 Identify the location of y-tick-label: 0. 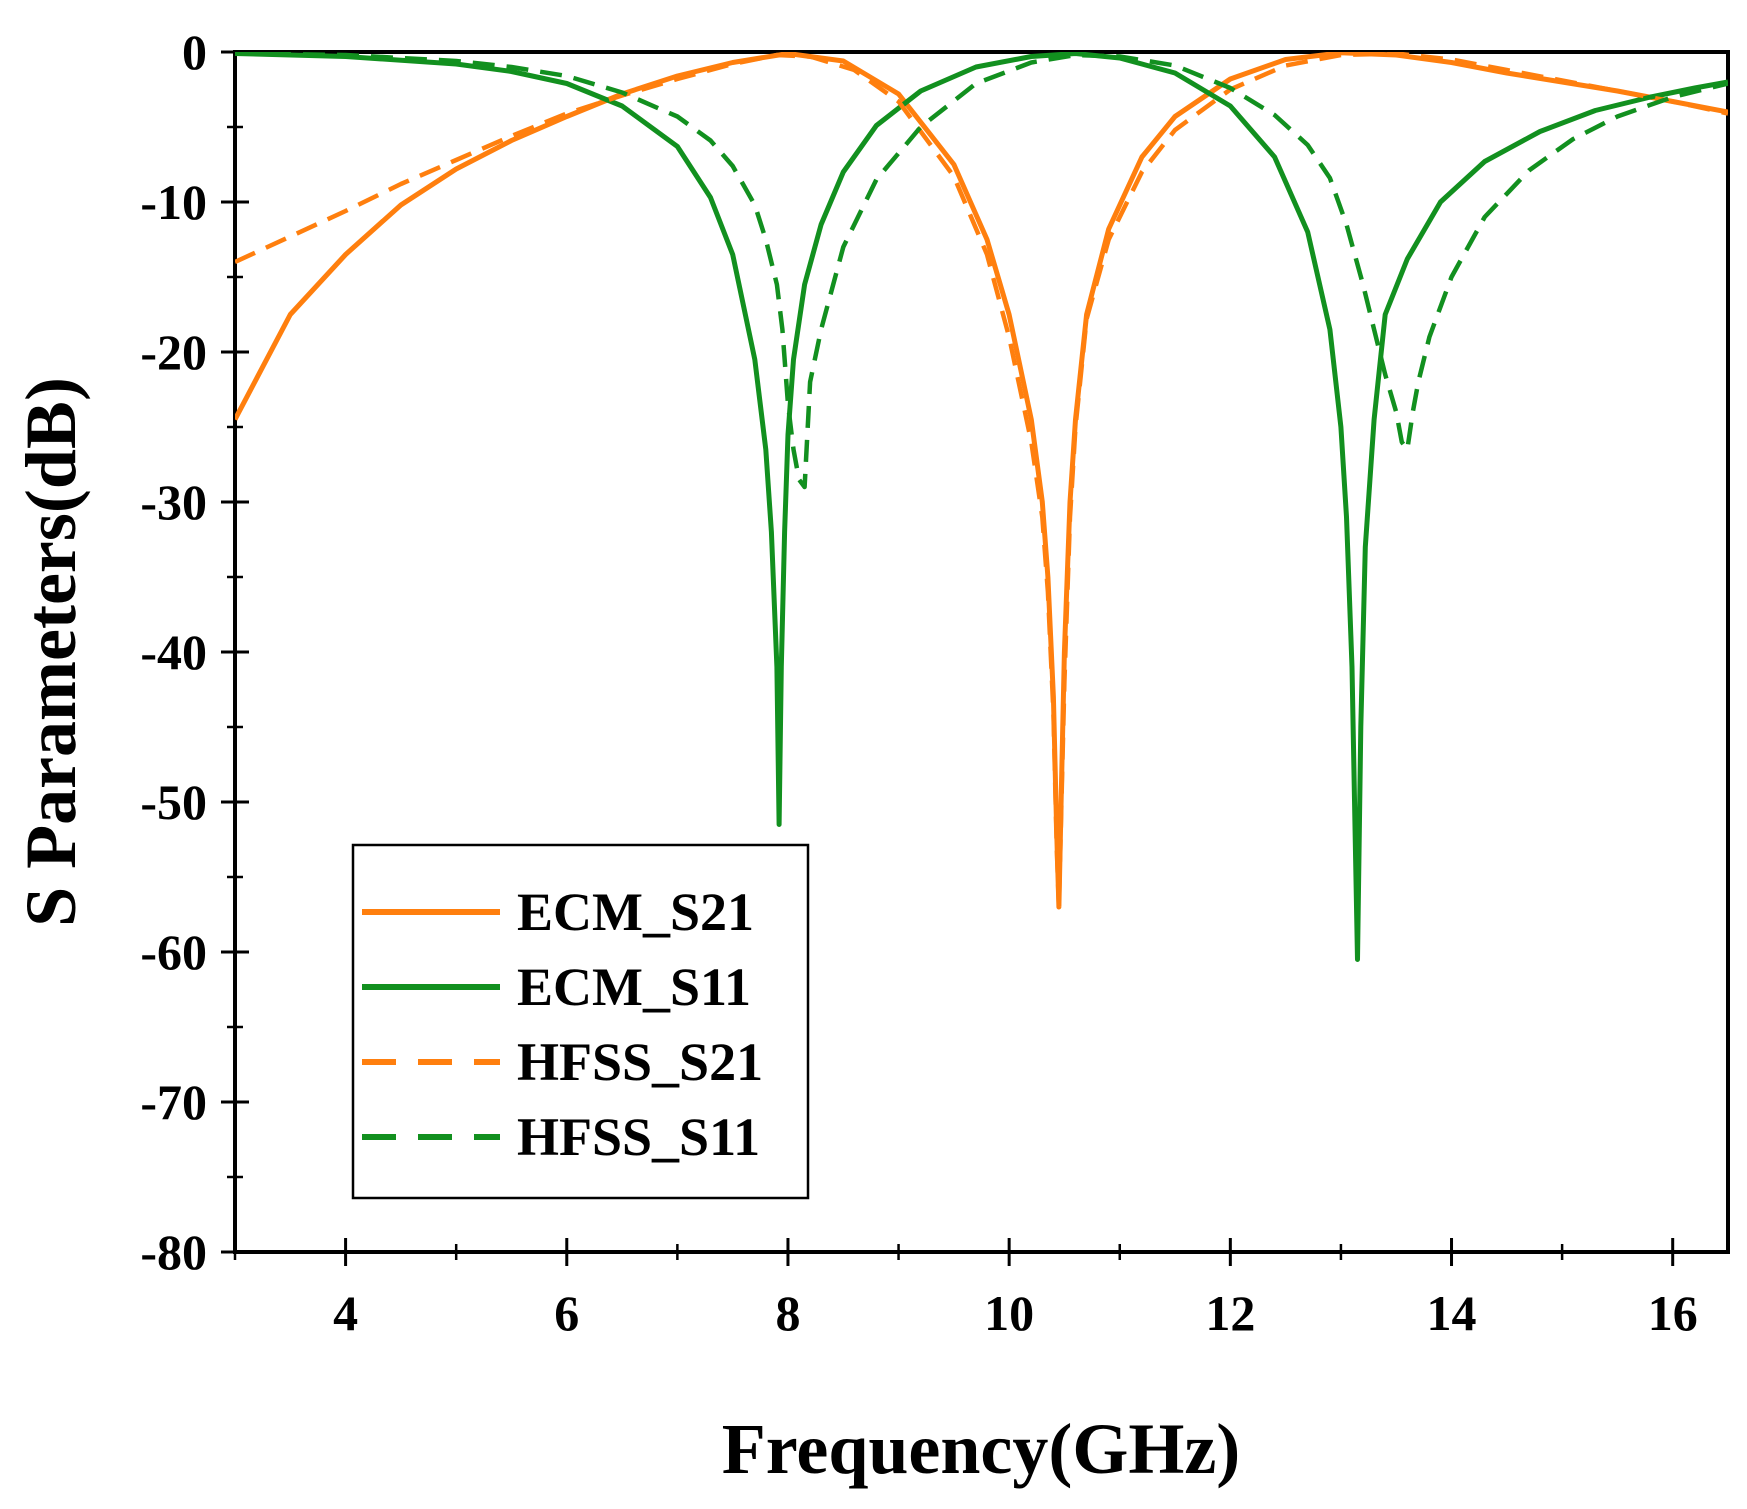
(194, 52).